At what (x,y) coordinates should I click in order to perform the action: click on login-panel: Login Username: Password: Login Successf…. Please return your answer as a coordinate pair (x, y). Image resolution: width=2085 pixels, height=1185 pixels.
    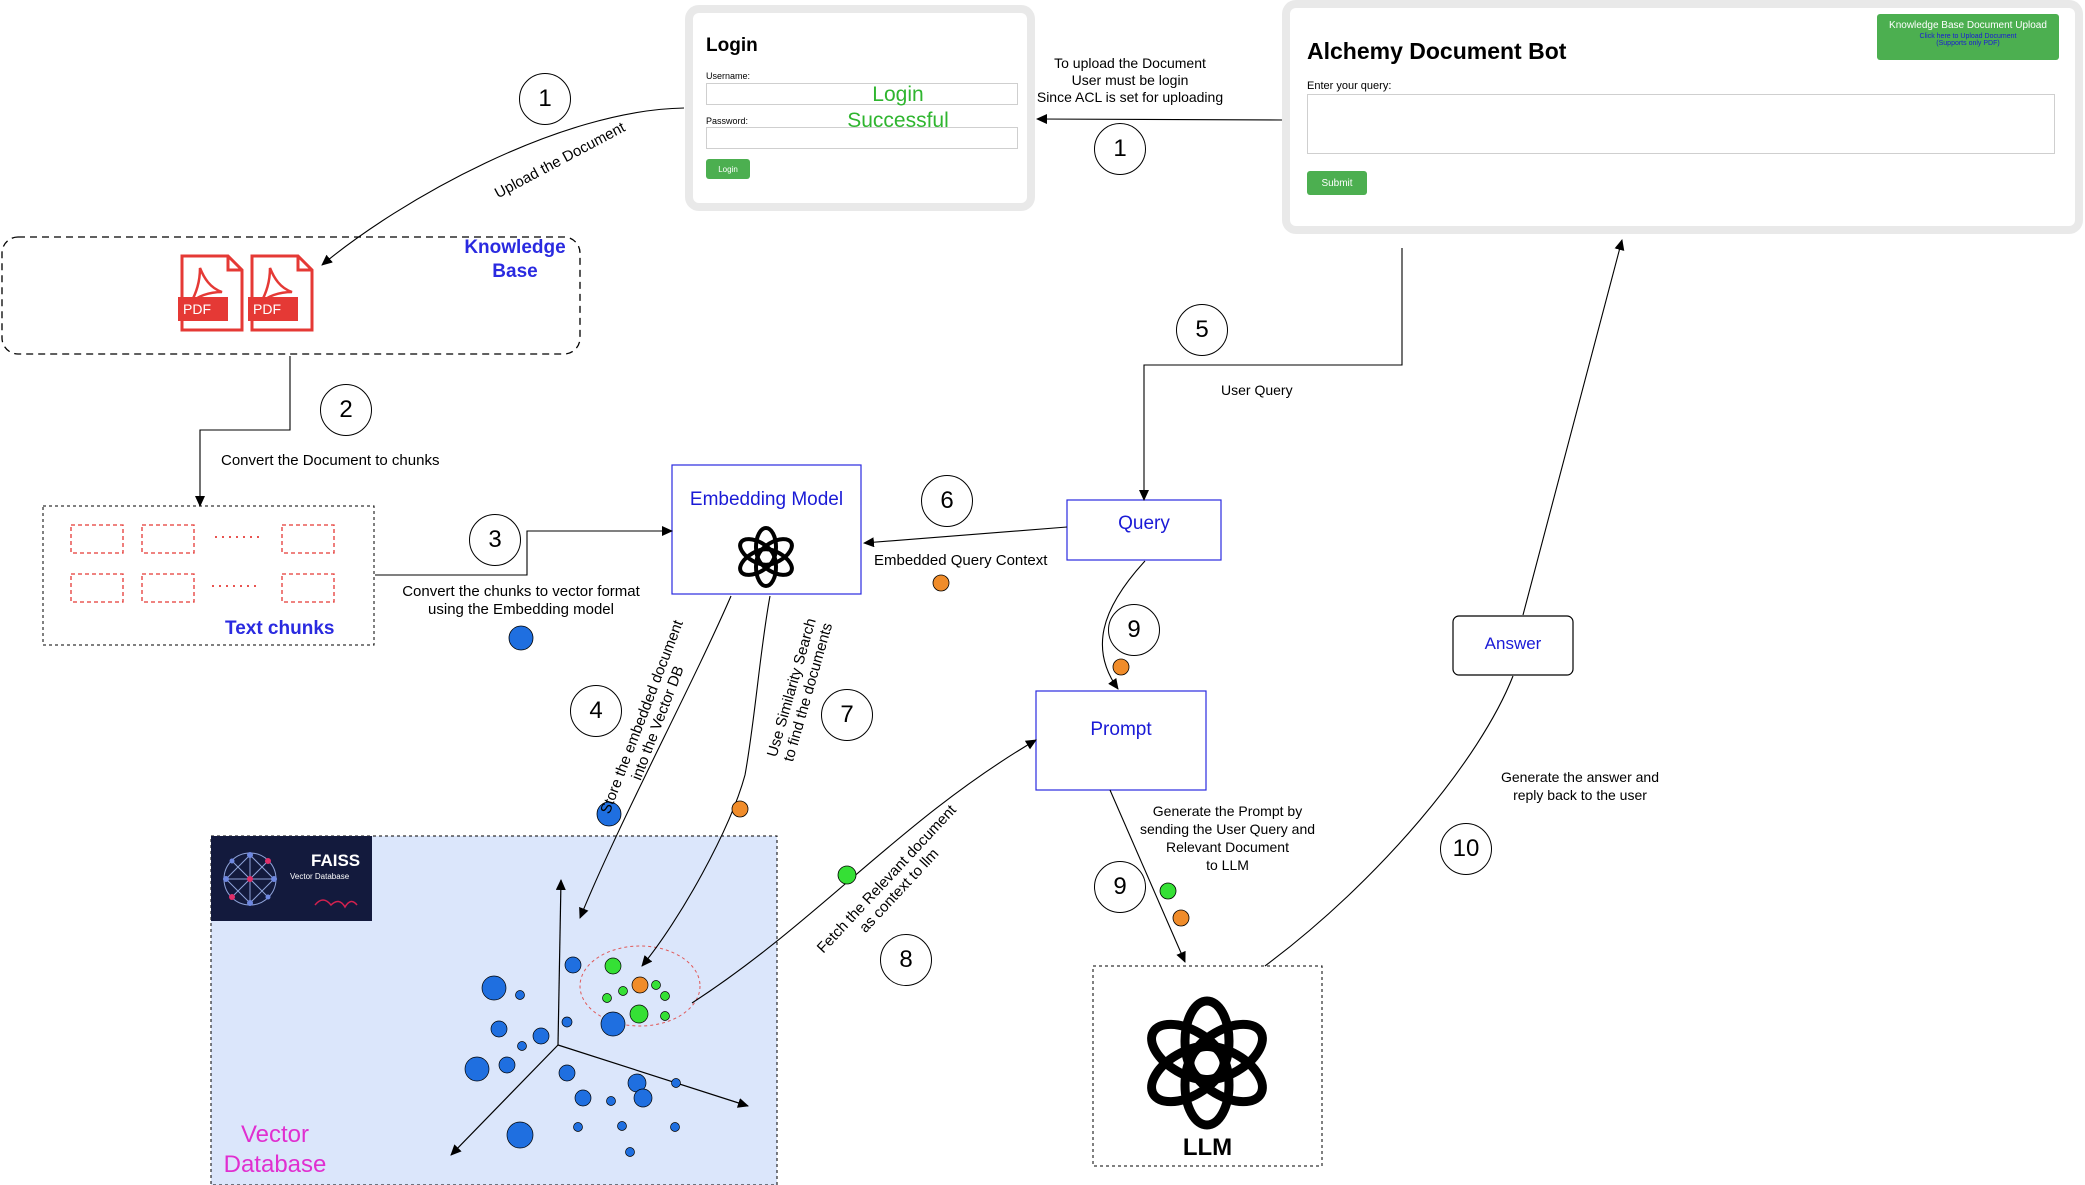
    Looking at the image, I should click on (860, 108).